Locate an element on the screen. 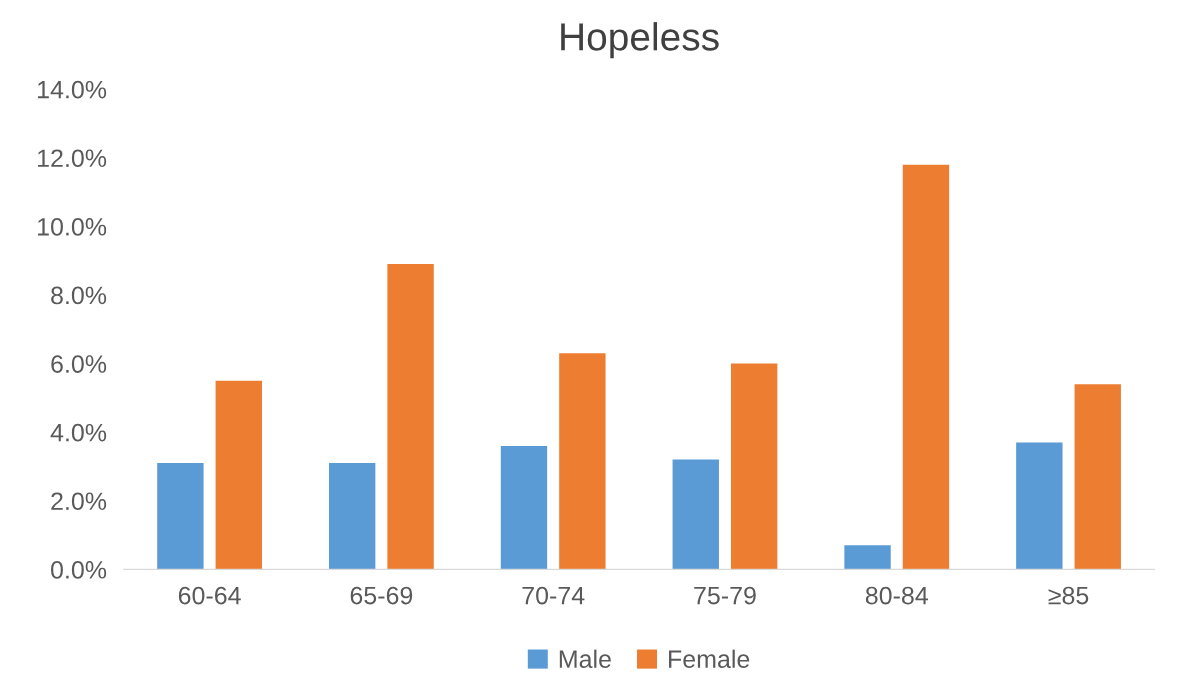  y-tick-label: 2.0% is located at coordinates (79, 501).